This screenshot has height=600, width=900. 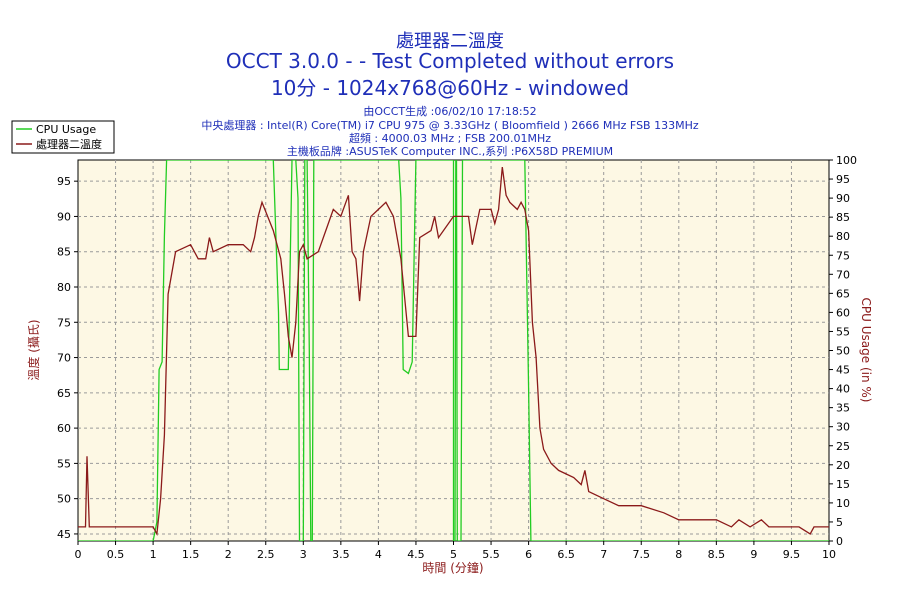 What do you see at coordinates (452, 567) in the screenshot?
I see `x-axis-label: 時間 (分鐘)` at bounding box center [452, 567].